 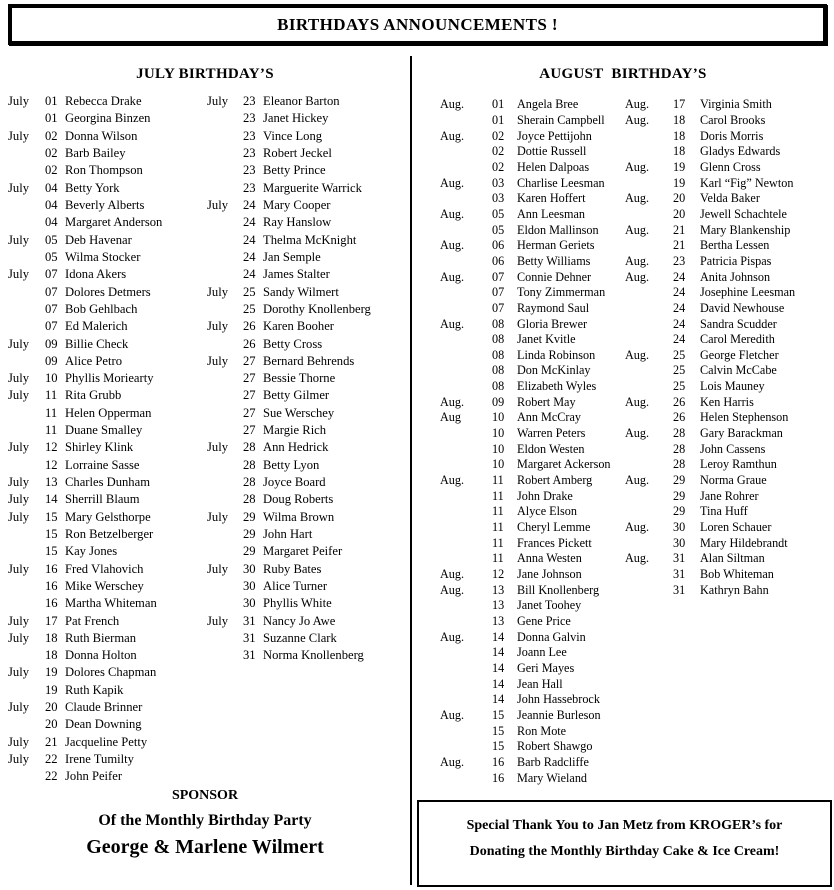 What do you see at coordinates (728, 512) in the screenshot?
I see `birthday-row: 29 Tina Huff` at bounding box center [728, 512].